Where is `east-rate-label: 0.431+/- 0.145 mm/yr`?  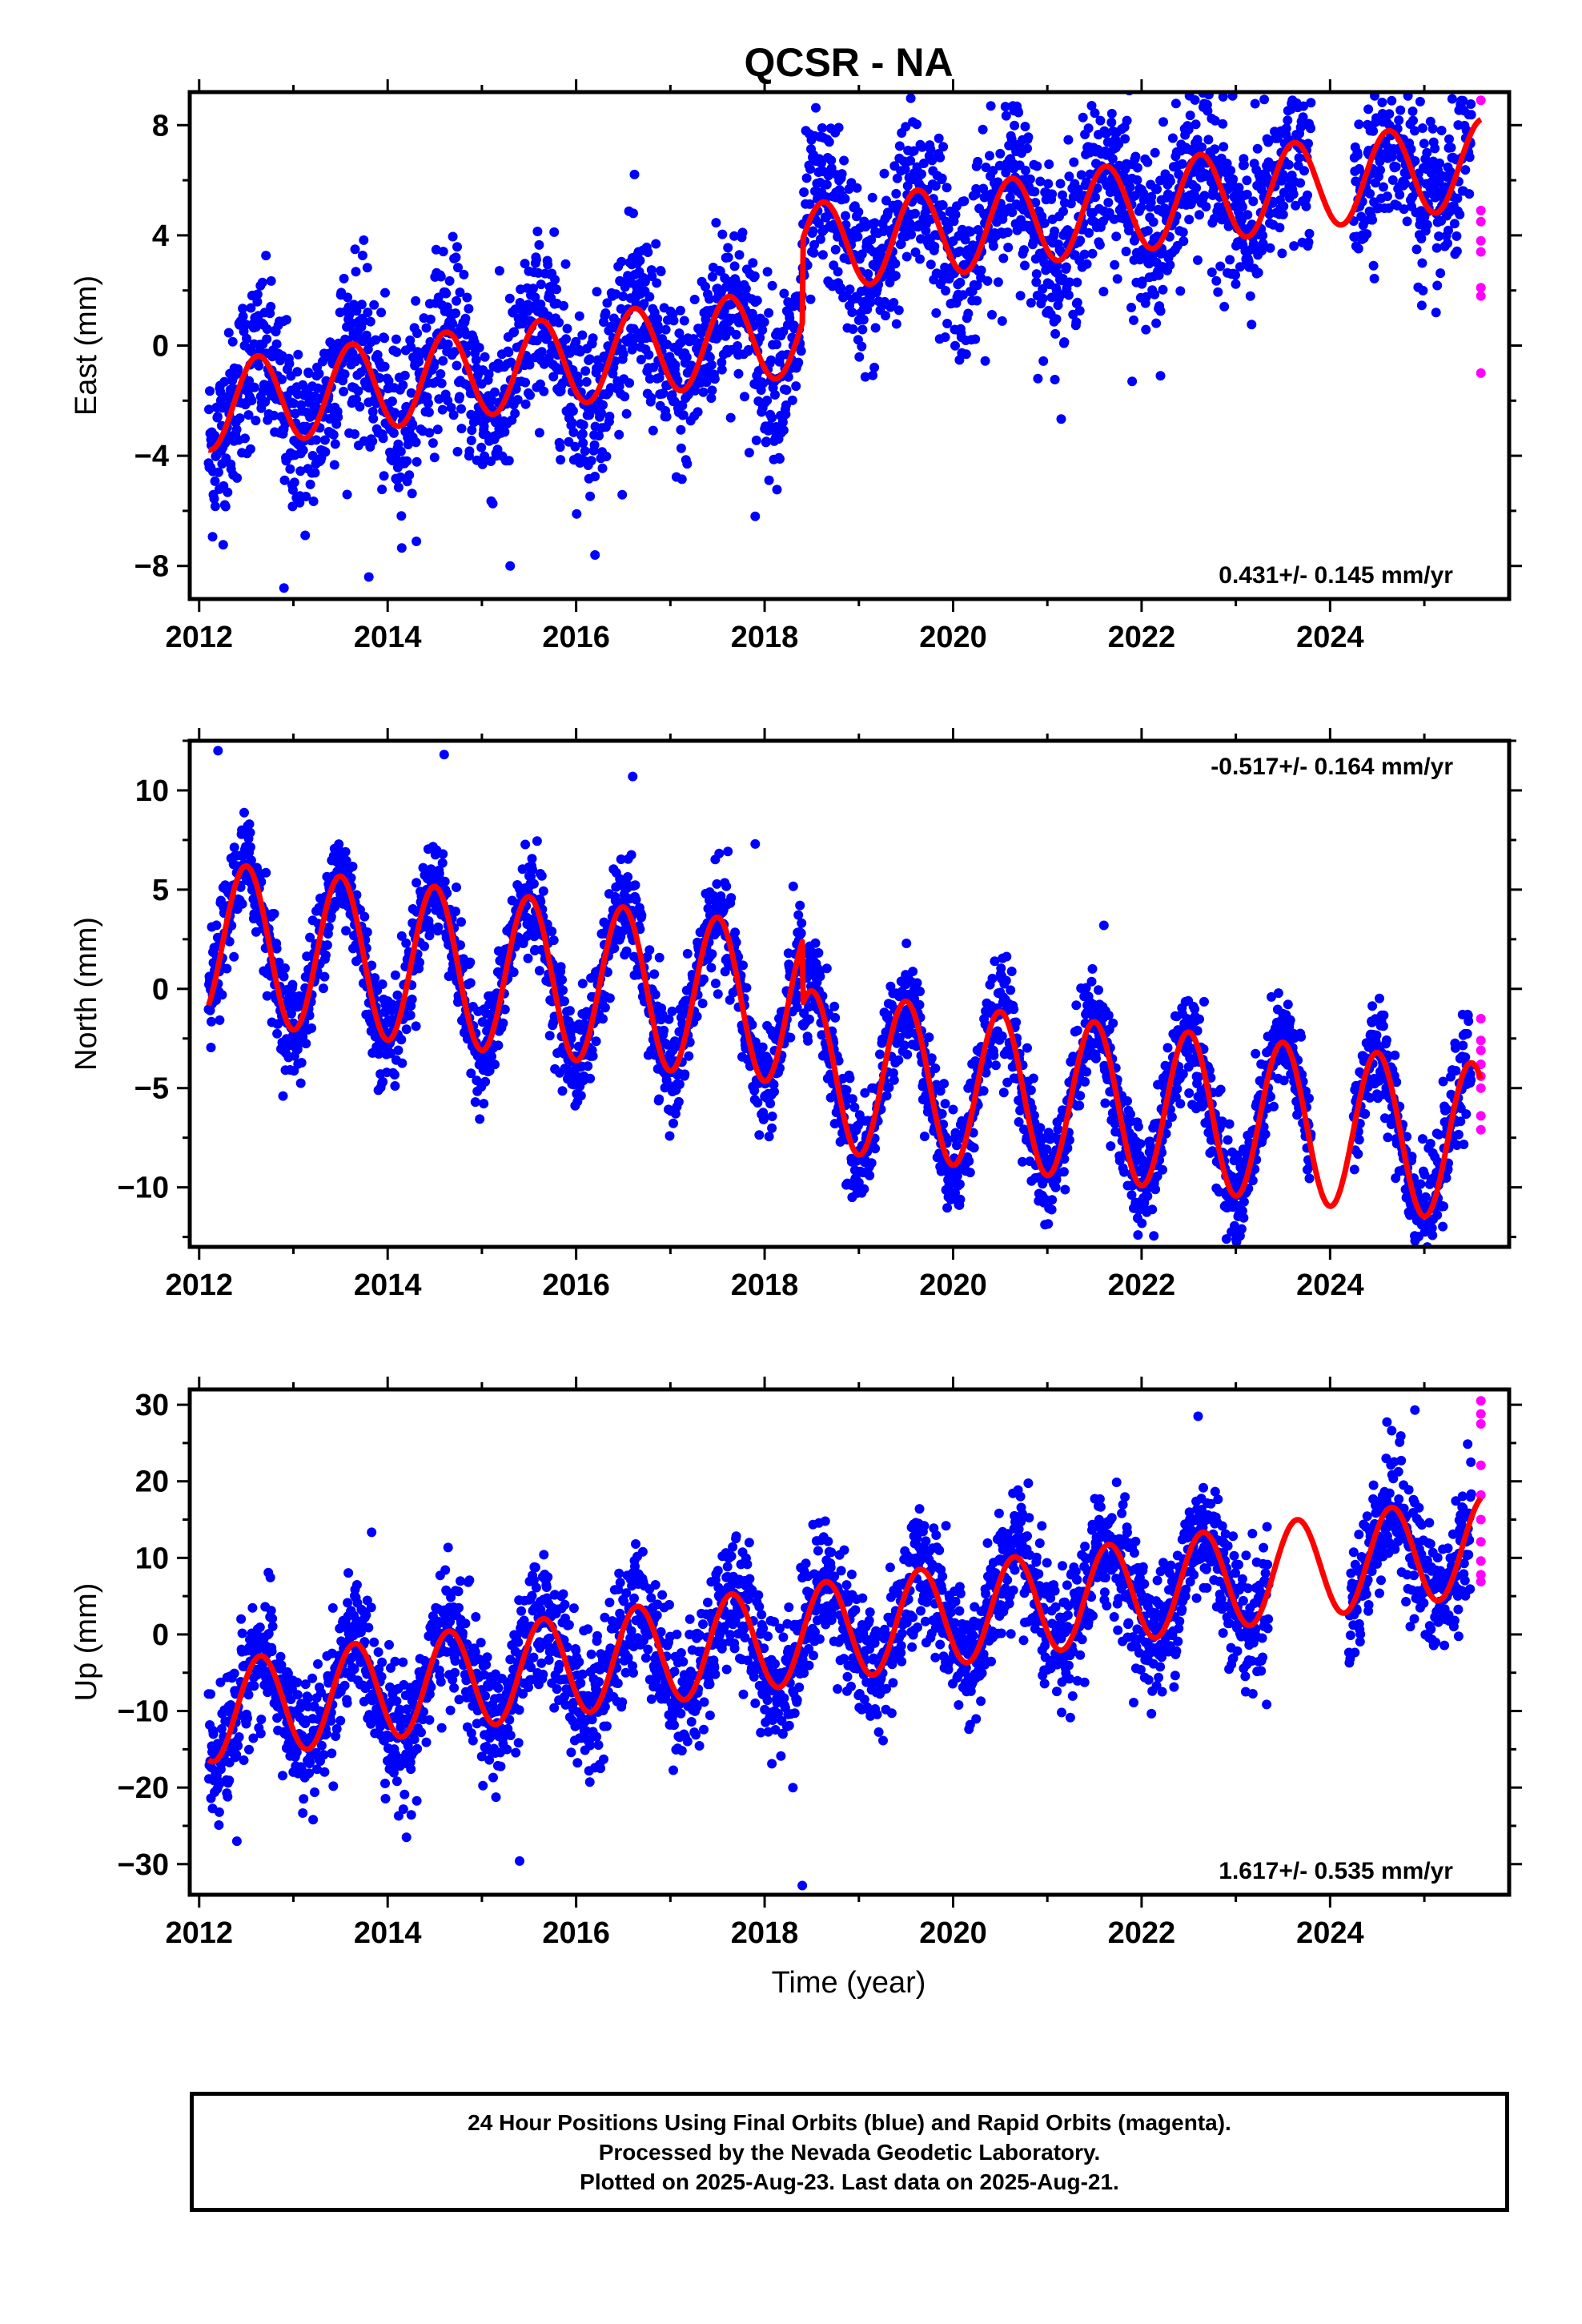 east-rate-label: 0.431+/- 0.145 mm/yr is located at coordinates (1336, 575).